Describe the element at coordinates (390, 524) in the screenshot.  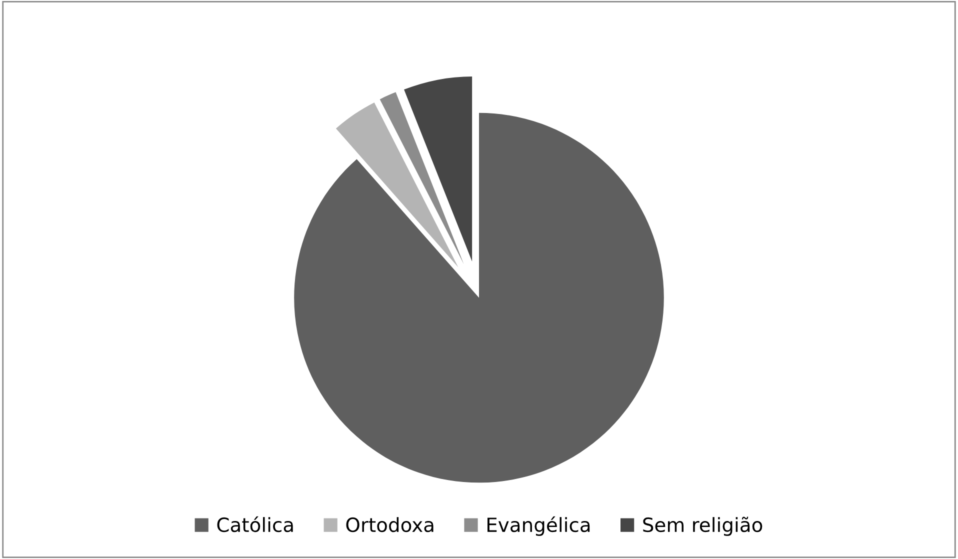
I see `legend-label: Ortodoxa` at that location.